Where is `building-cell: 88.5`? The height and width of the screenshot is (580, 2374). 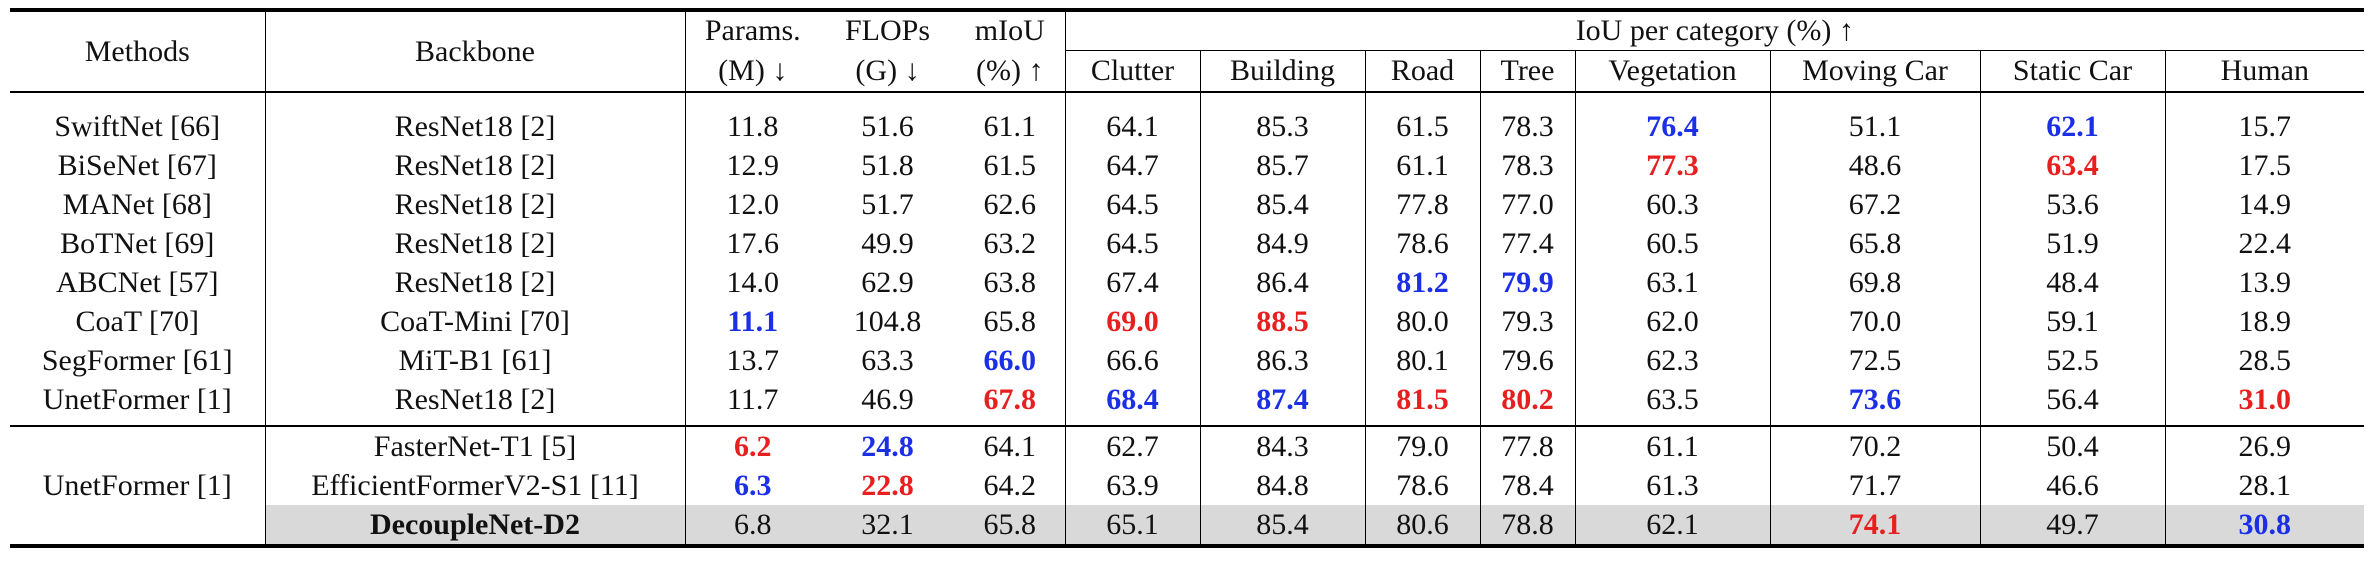 building-cell: 88.5 is located at coordinates (1283, 321).